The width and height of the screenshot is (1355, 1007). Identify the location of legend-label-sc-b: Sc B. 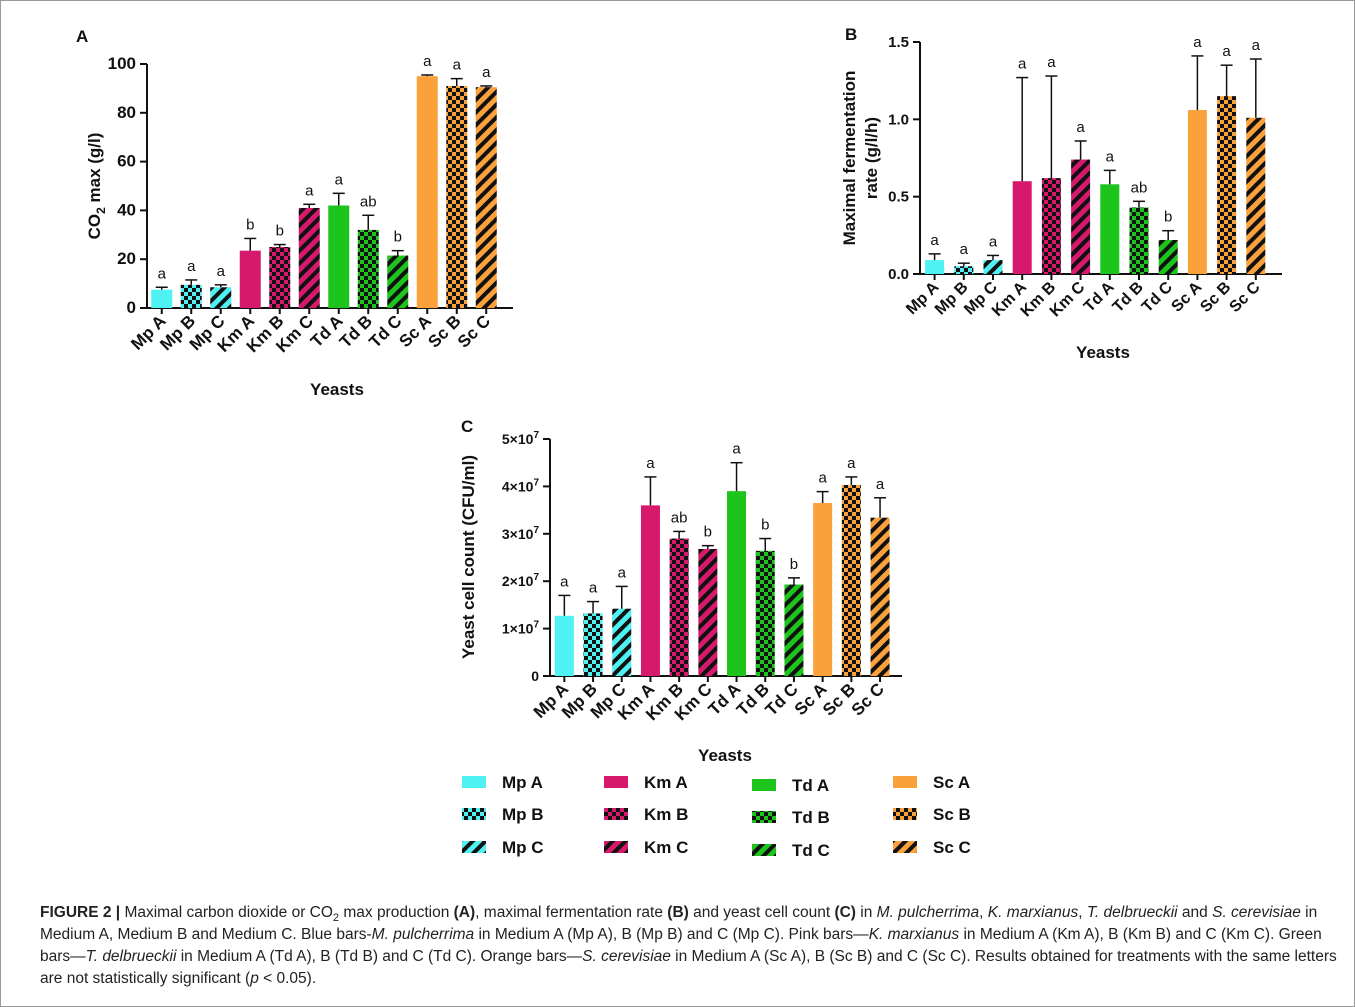
(952, 814).